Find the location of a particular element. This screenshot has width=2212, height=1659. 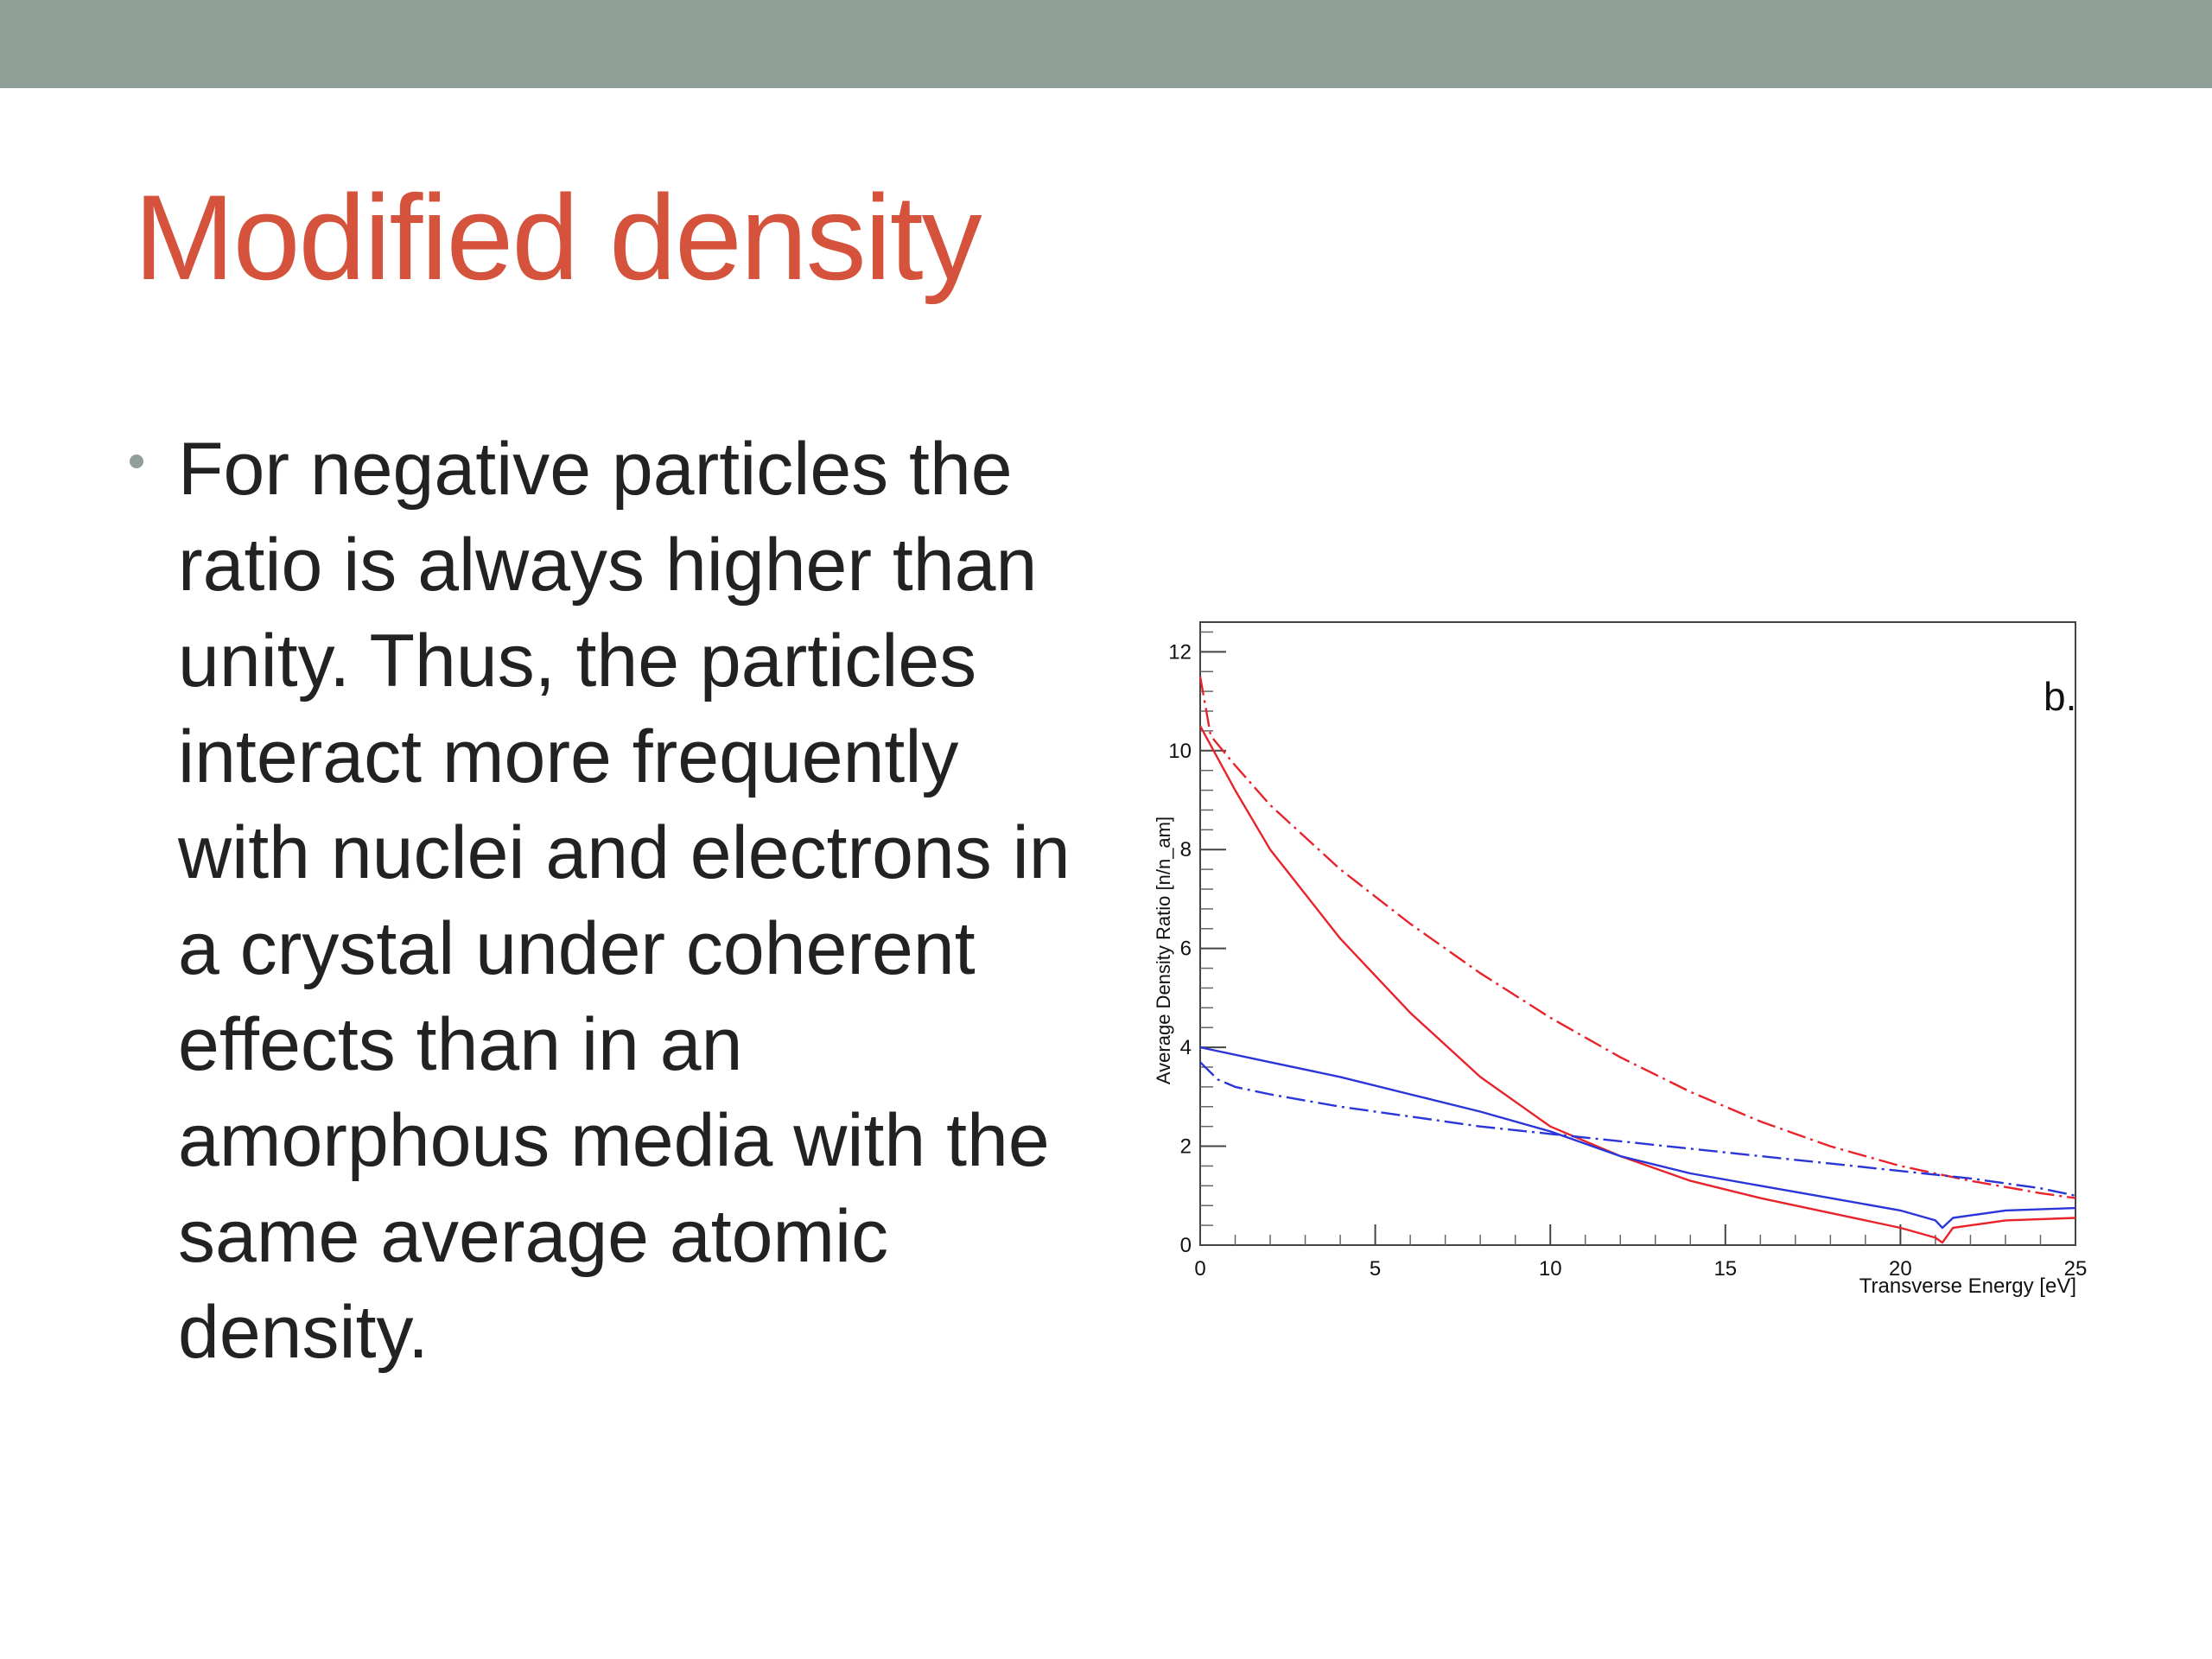

x-axis-label: Transverse Energy [eV] is located at coordinates (1967, 1286).